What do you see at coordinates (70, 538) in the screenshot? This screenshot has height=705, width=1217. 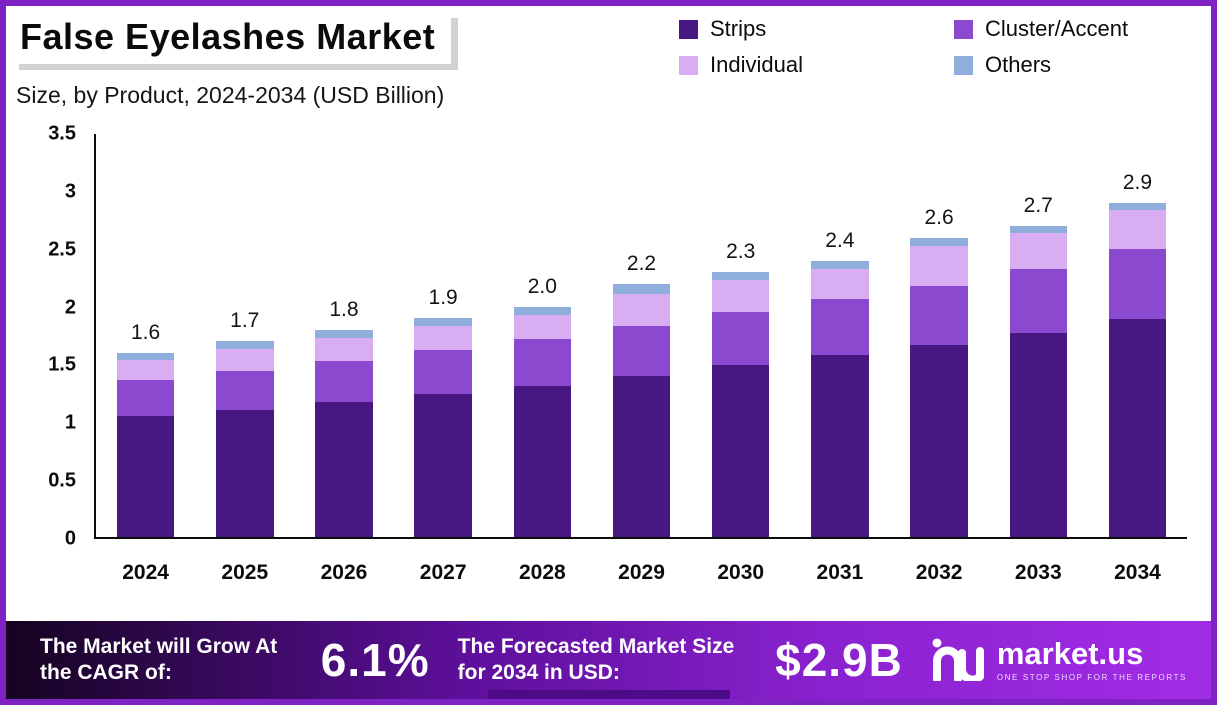 I see `y-tick-label: 0` at bounding box center [70, 538].